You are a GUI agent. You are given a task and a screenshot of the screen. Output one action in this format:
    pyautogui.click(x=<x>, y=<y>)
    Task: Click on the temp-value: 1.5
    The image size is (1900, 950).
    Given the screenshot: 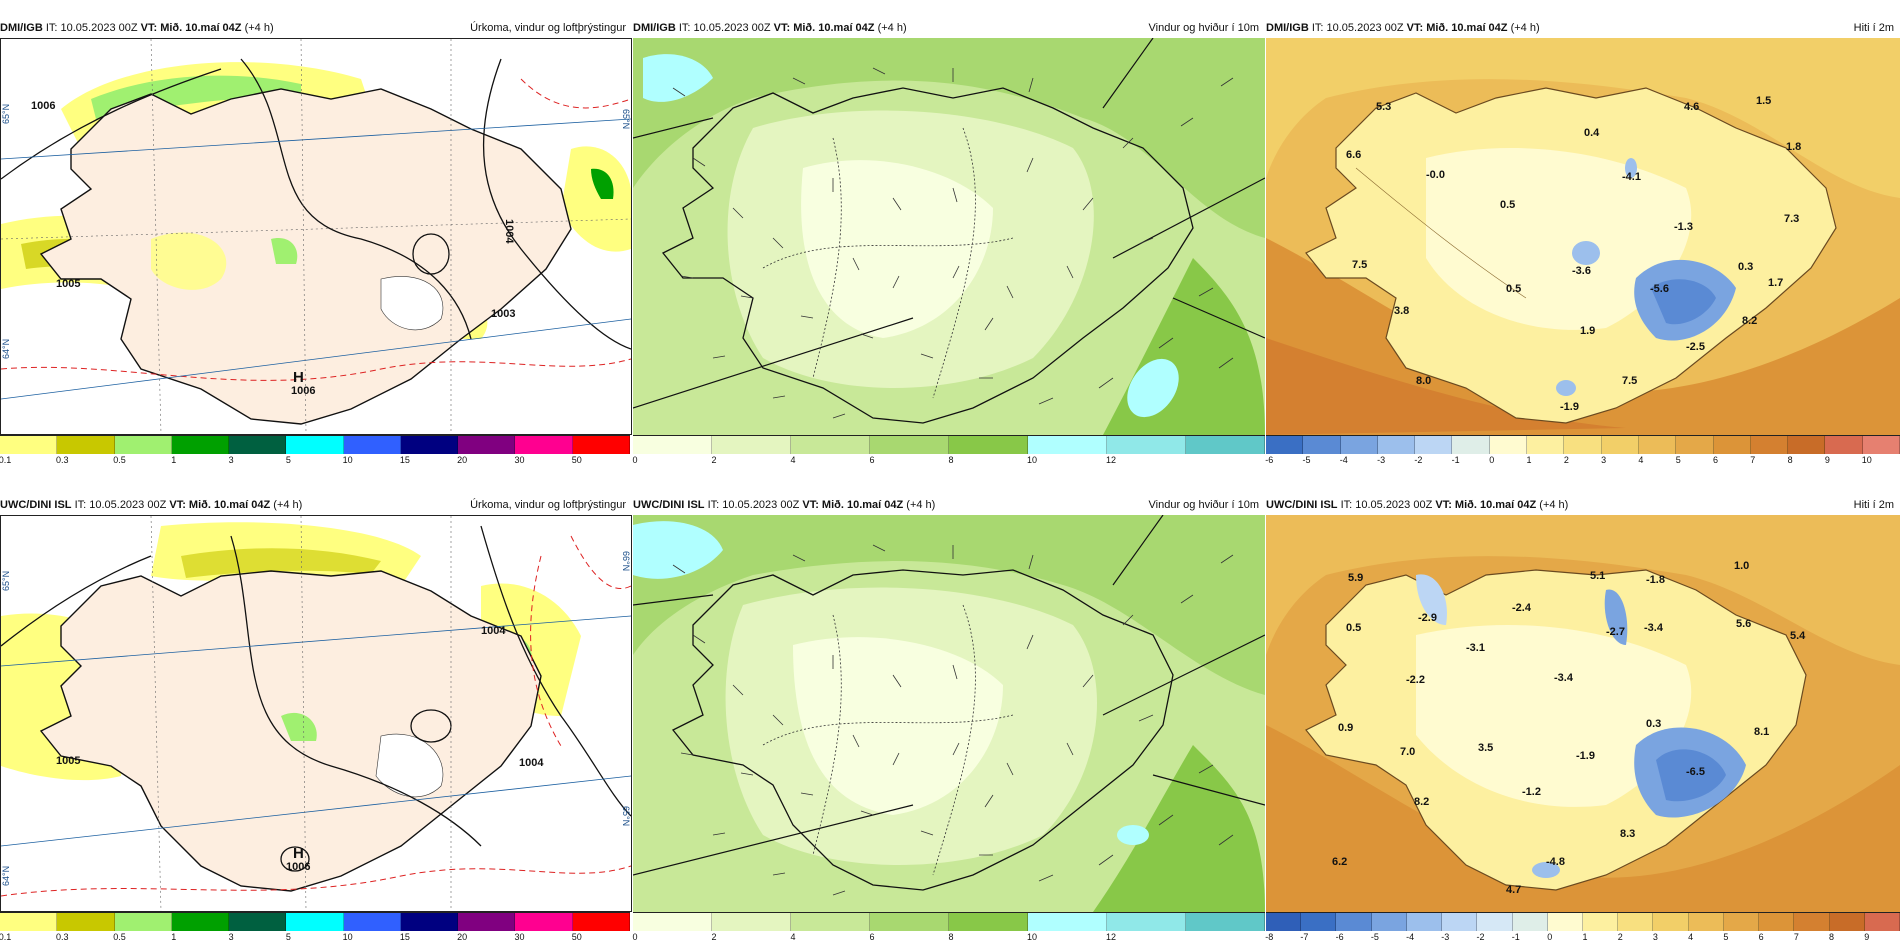 What is the action you would take?
    pyautogui.click(x=1763, y=101)
    